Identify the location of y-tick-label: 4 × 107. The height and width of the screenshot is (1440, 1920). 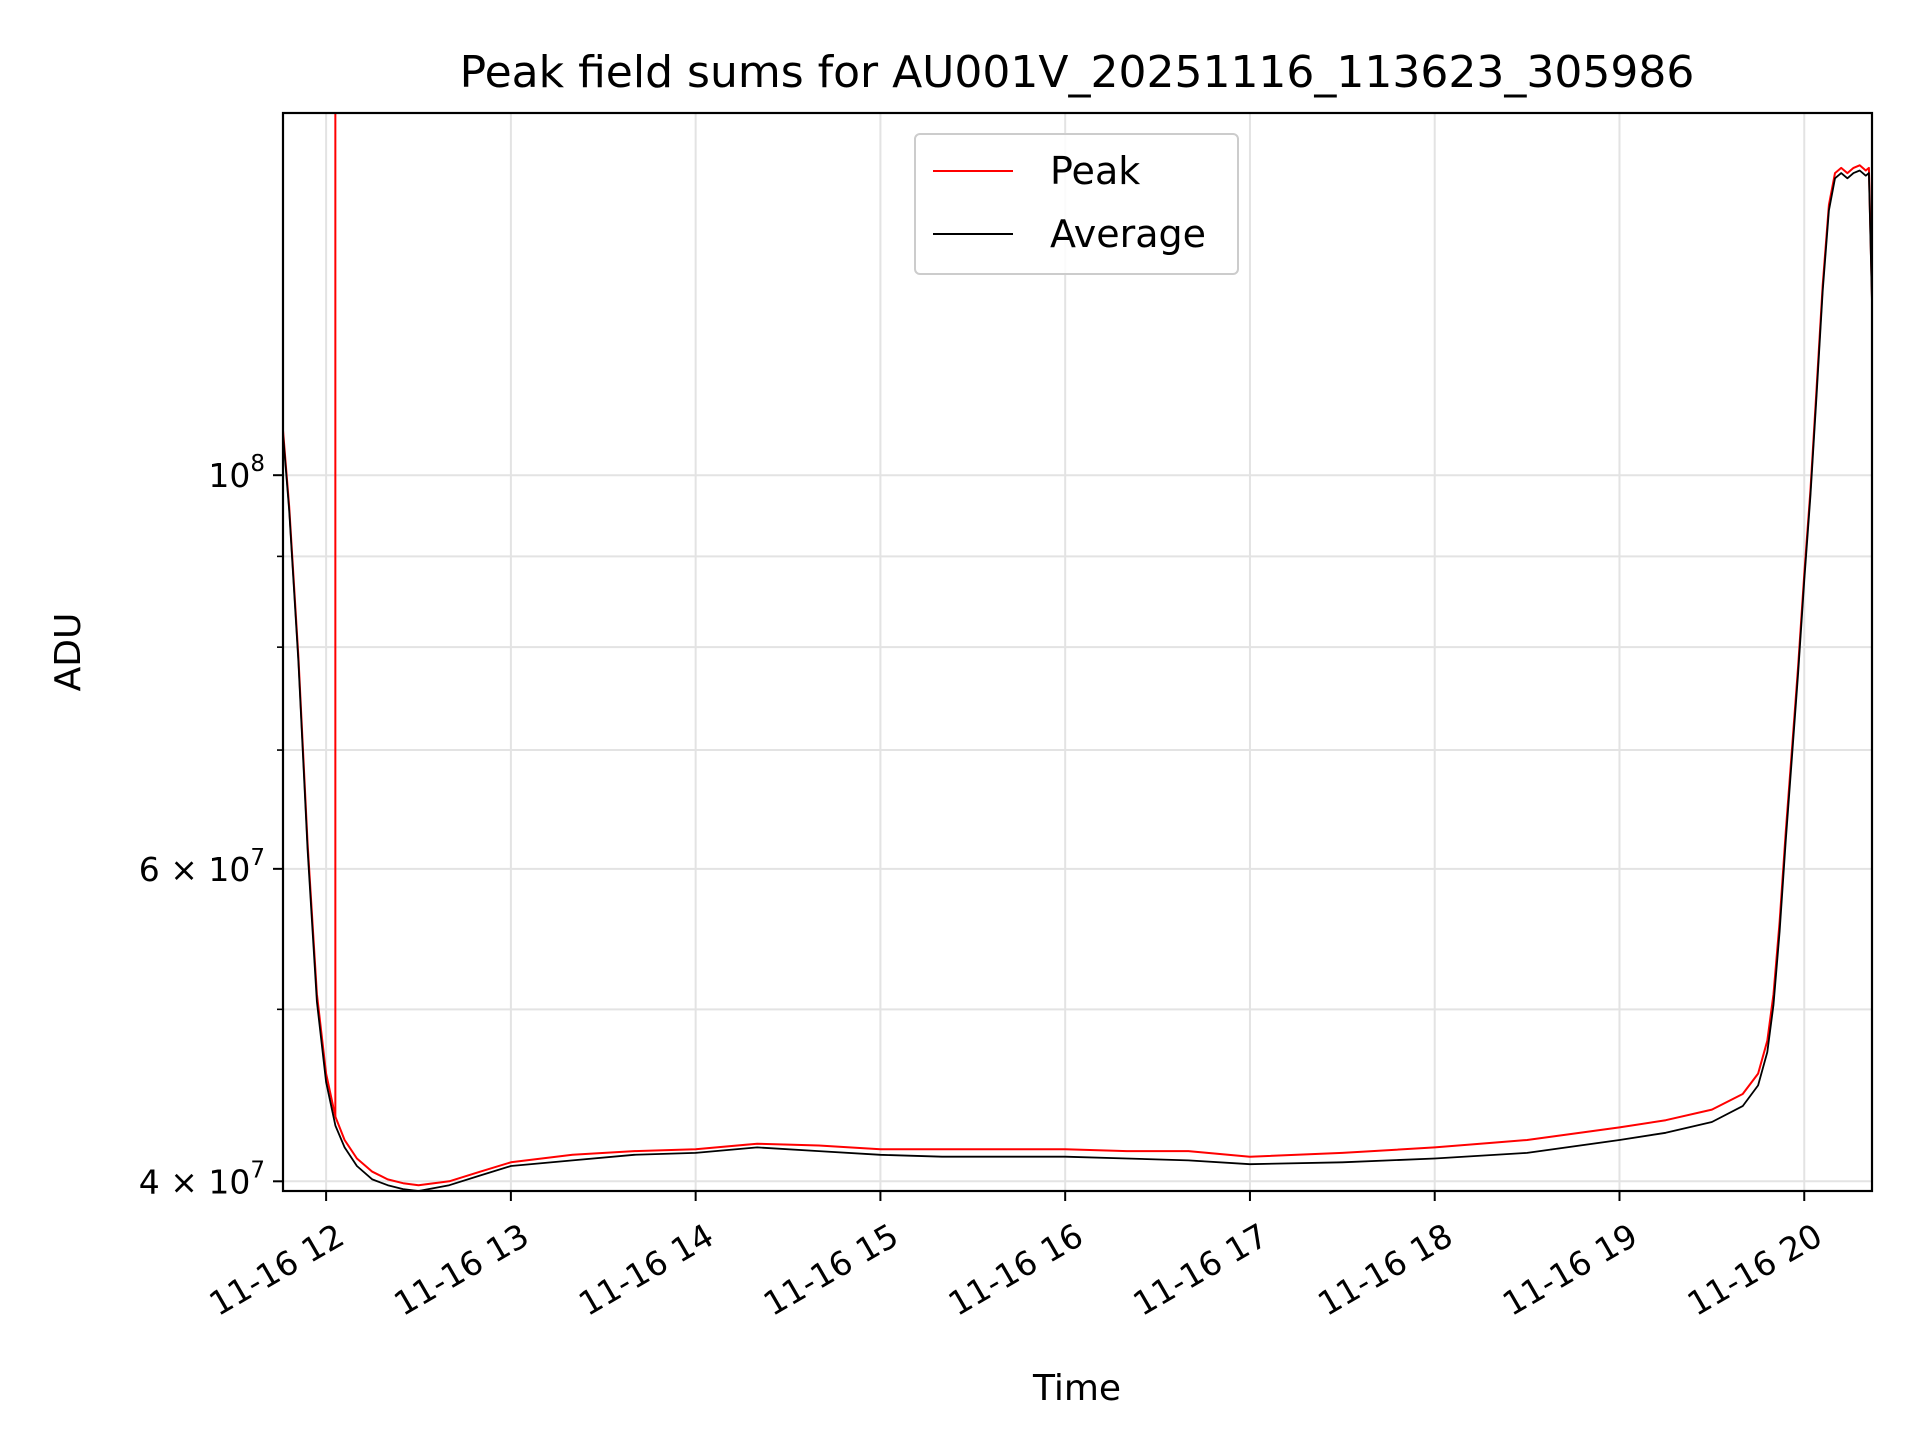
(202, 1179).